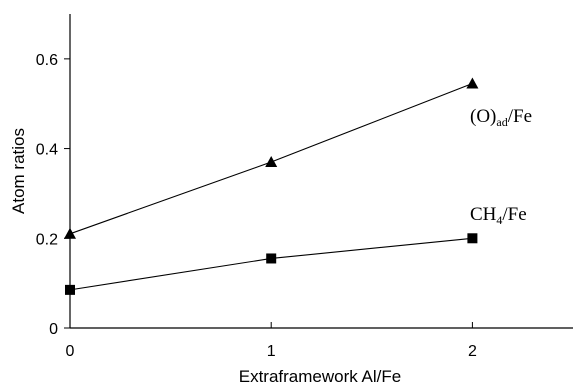 This screenshot has height=385, width=573. What do you see at coordinates (501, 166) in the screenshot?
I see `series-labels: (O)ad/Fe CH4/Fe` at bounding box center [501, 166].